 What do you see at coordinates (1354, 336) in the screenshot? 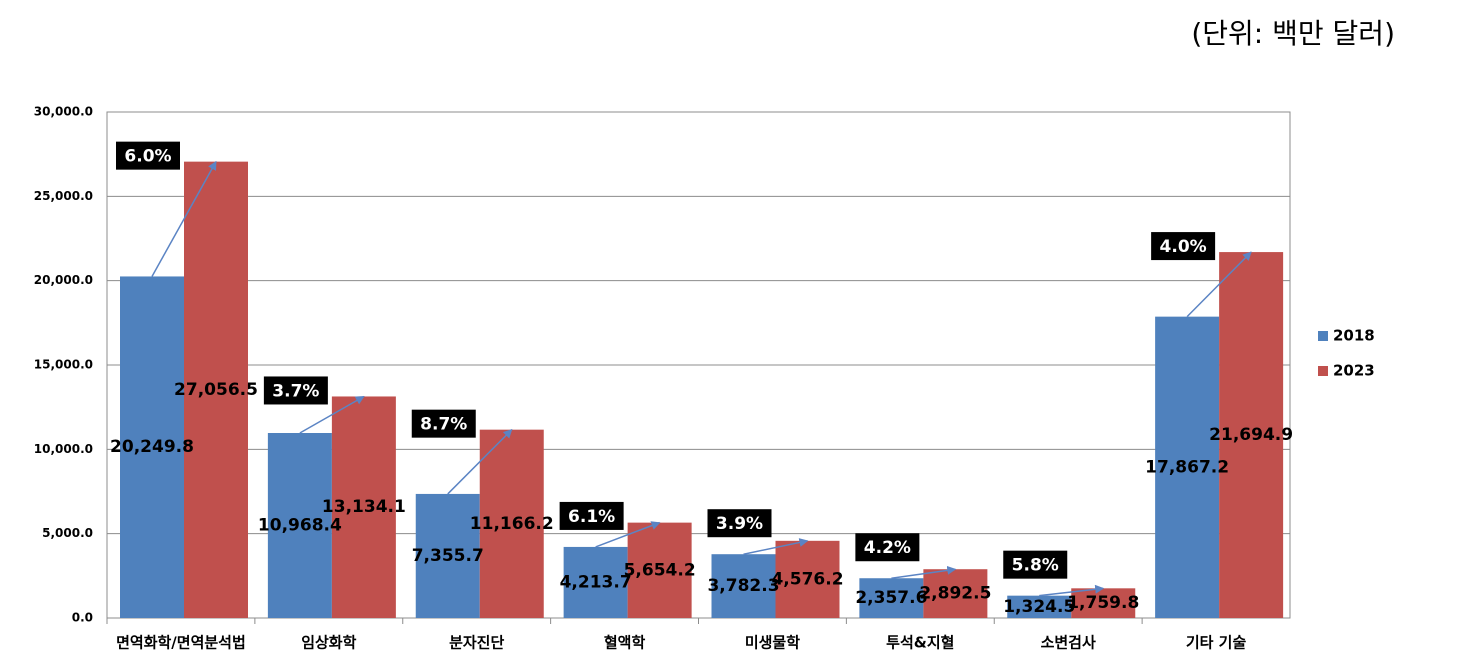
I see `legend-label: 2018` at bounding box center [1354, 336].